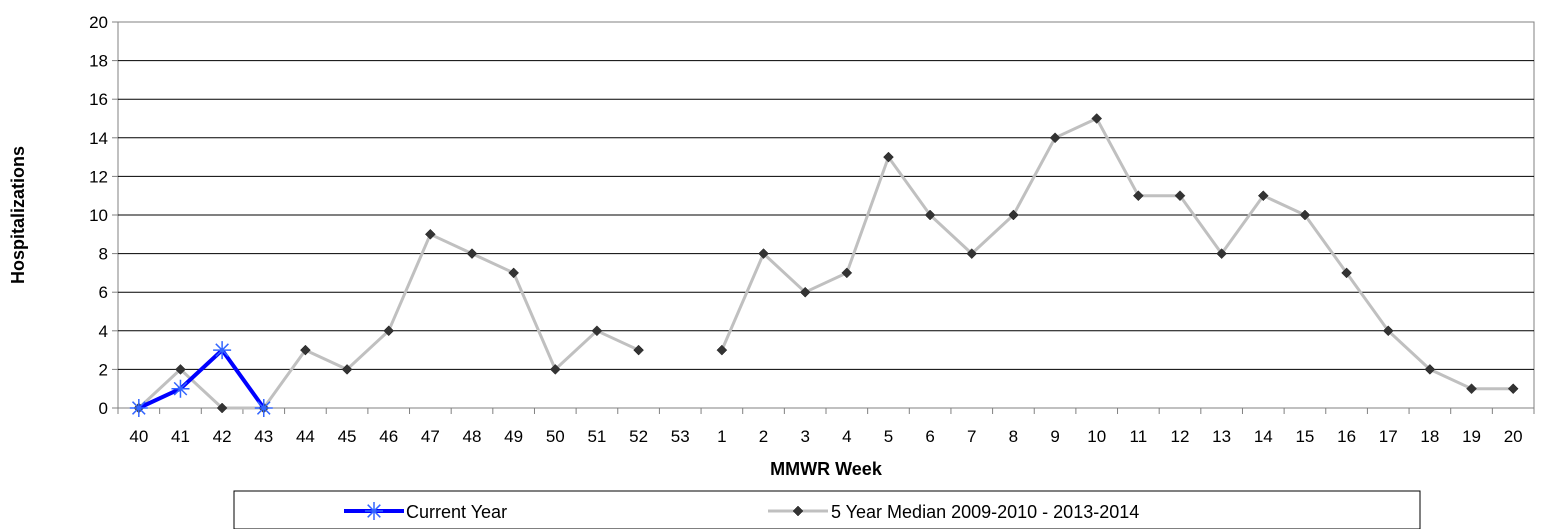  I want to click on y-tick-label: 4, so click(103, 331).